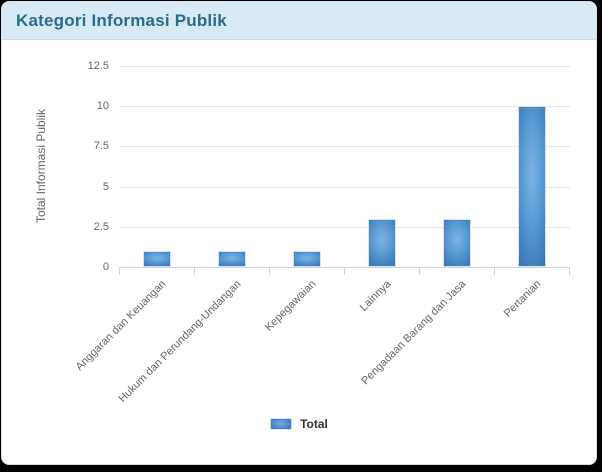 The width and height of the screenshot is (602, 472). I want to click on y-axis-tick-label: 5, so click(105, 186).